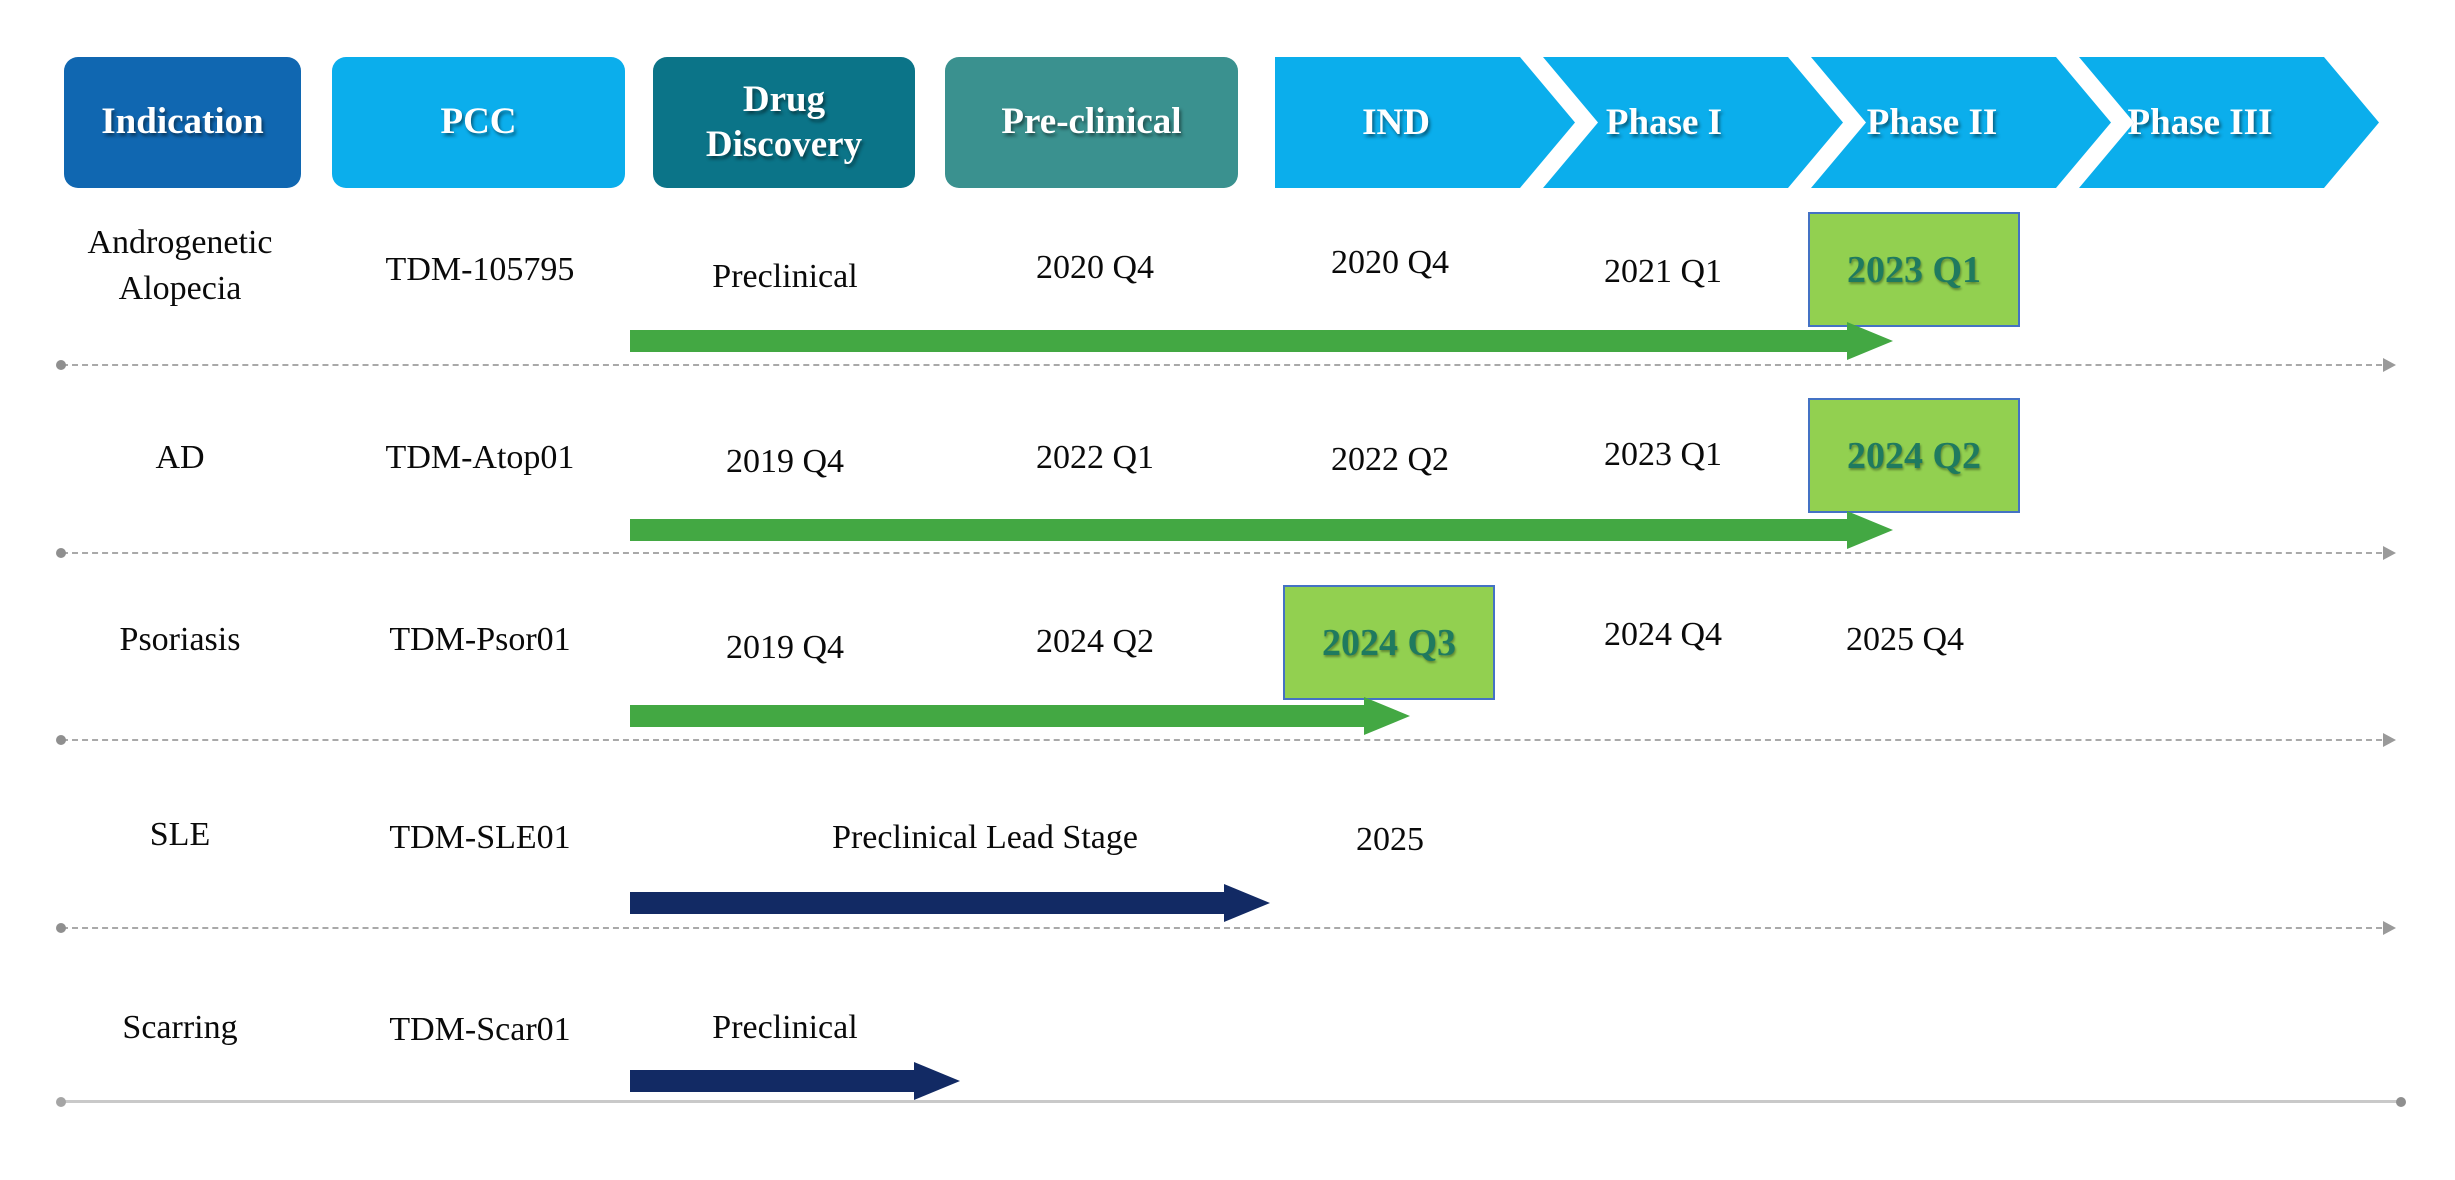 Image resolution: width=2455 pixels, height=1180 pixels. I want to click on header-box-indication: Indication, so click(182, 122).